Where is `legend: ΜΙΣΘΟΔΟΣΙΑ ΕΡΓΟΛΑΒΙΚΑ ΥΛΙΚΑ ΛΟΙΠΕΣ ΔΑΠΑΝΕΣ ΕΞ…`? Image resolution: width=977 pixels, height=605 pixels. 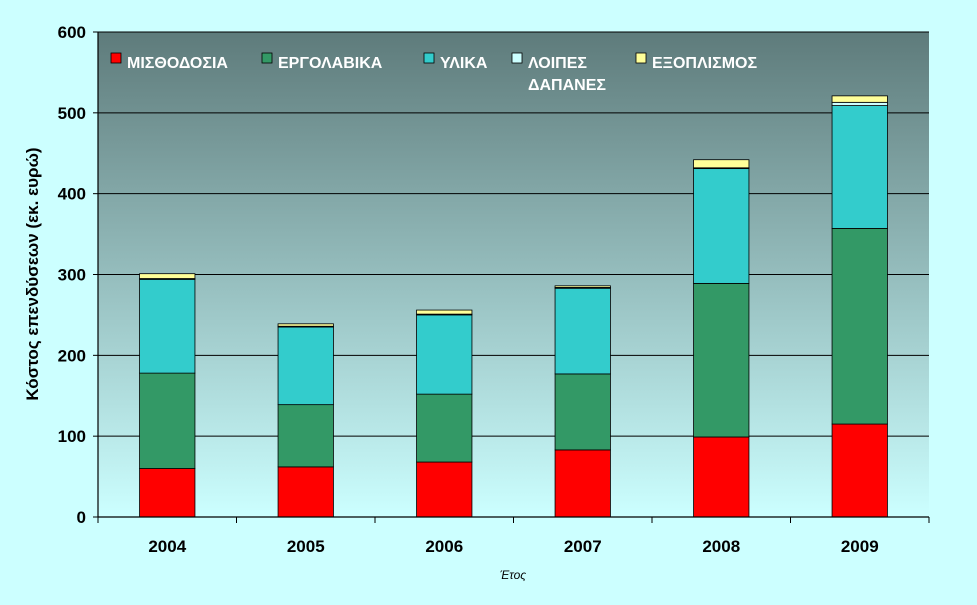 legend: ΜΙΣΘΟΔΟΣΙΑ ΕΡΓΟΛΑΒΙΚΑ ΥΛΙΚΑ ΛΟΙΠΕΣ ΔΑΠΑΝΕΣ ΕΞ… is located at coordinates (433, 73).